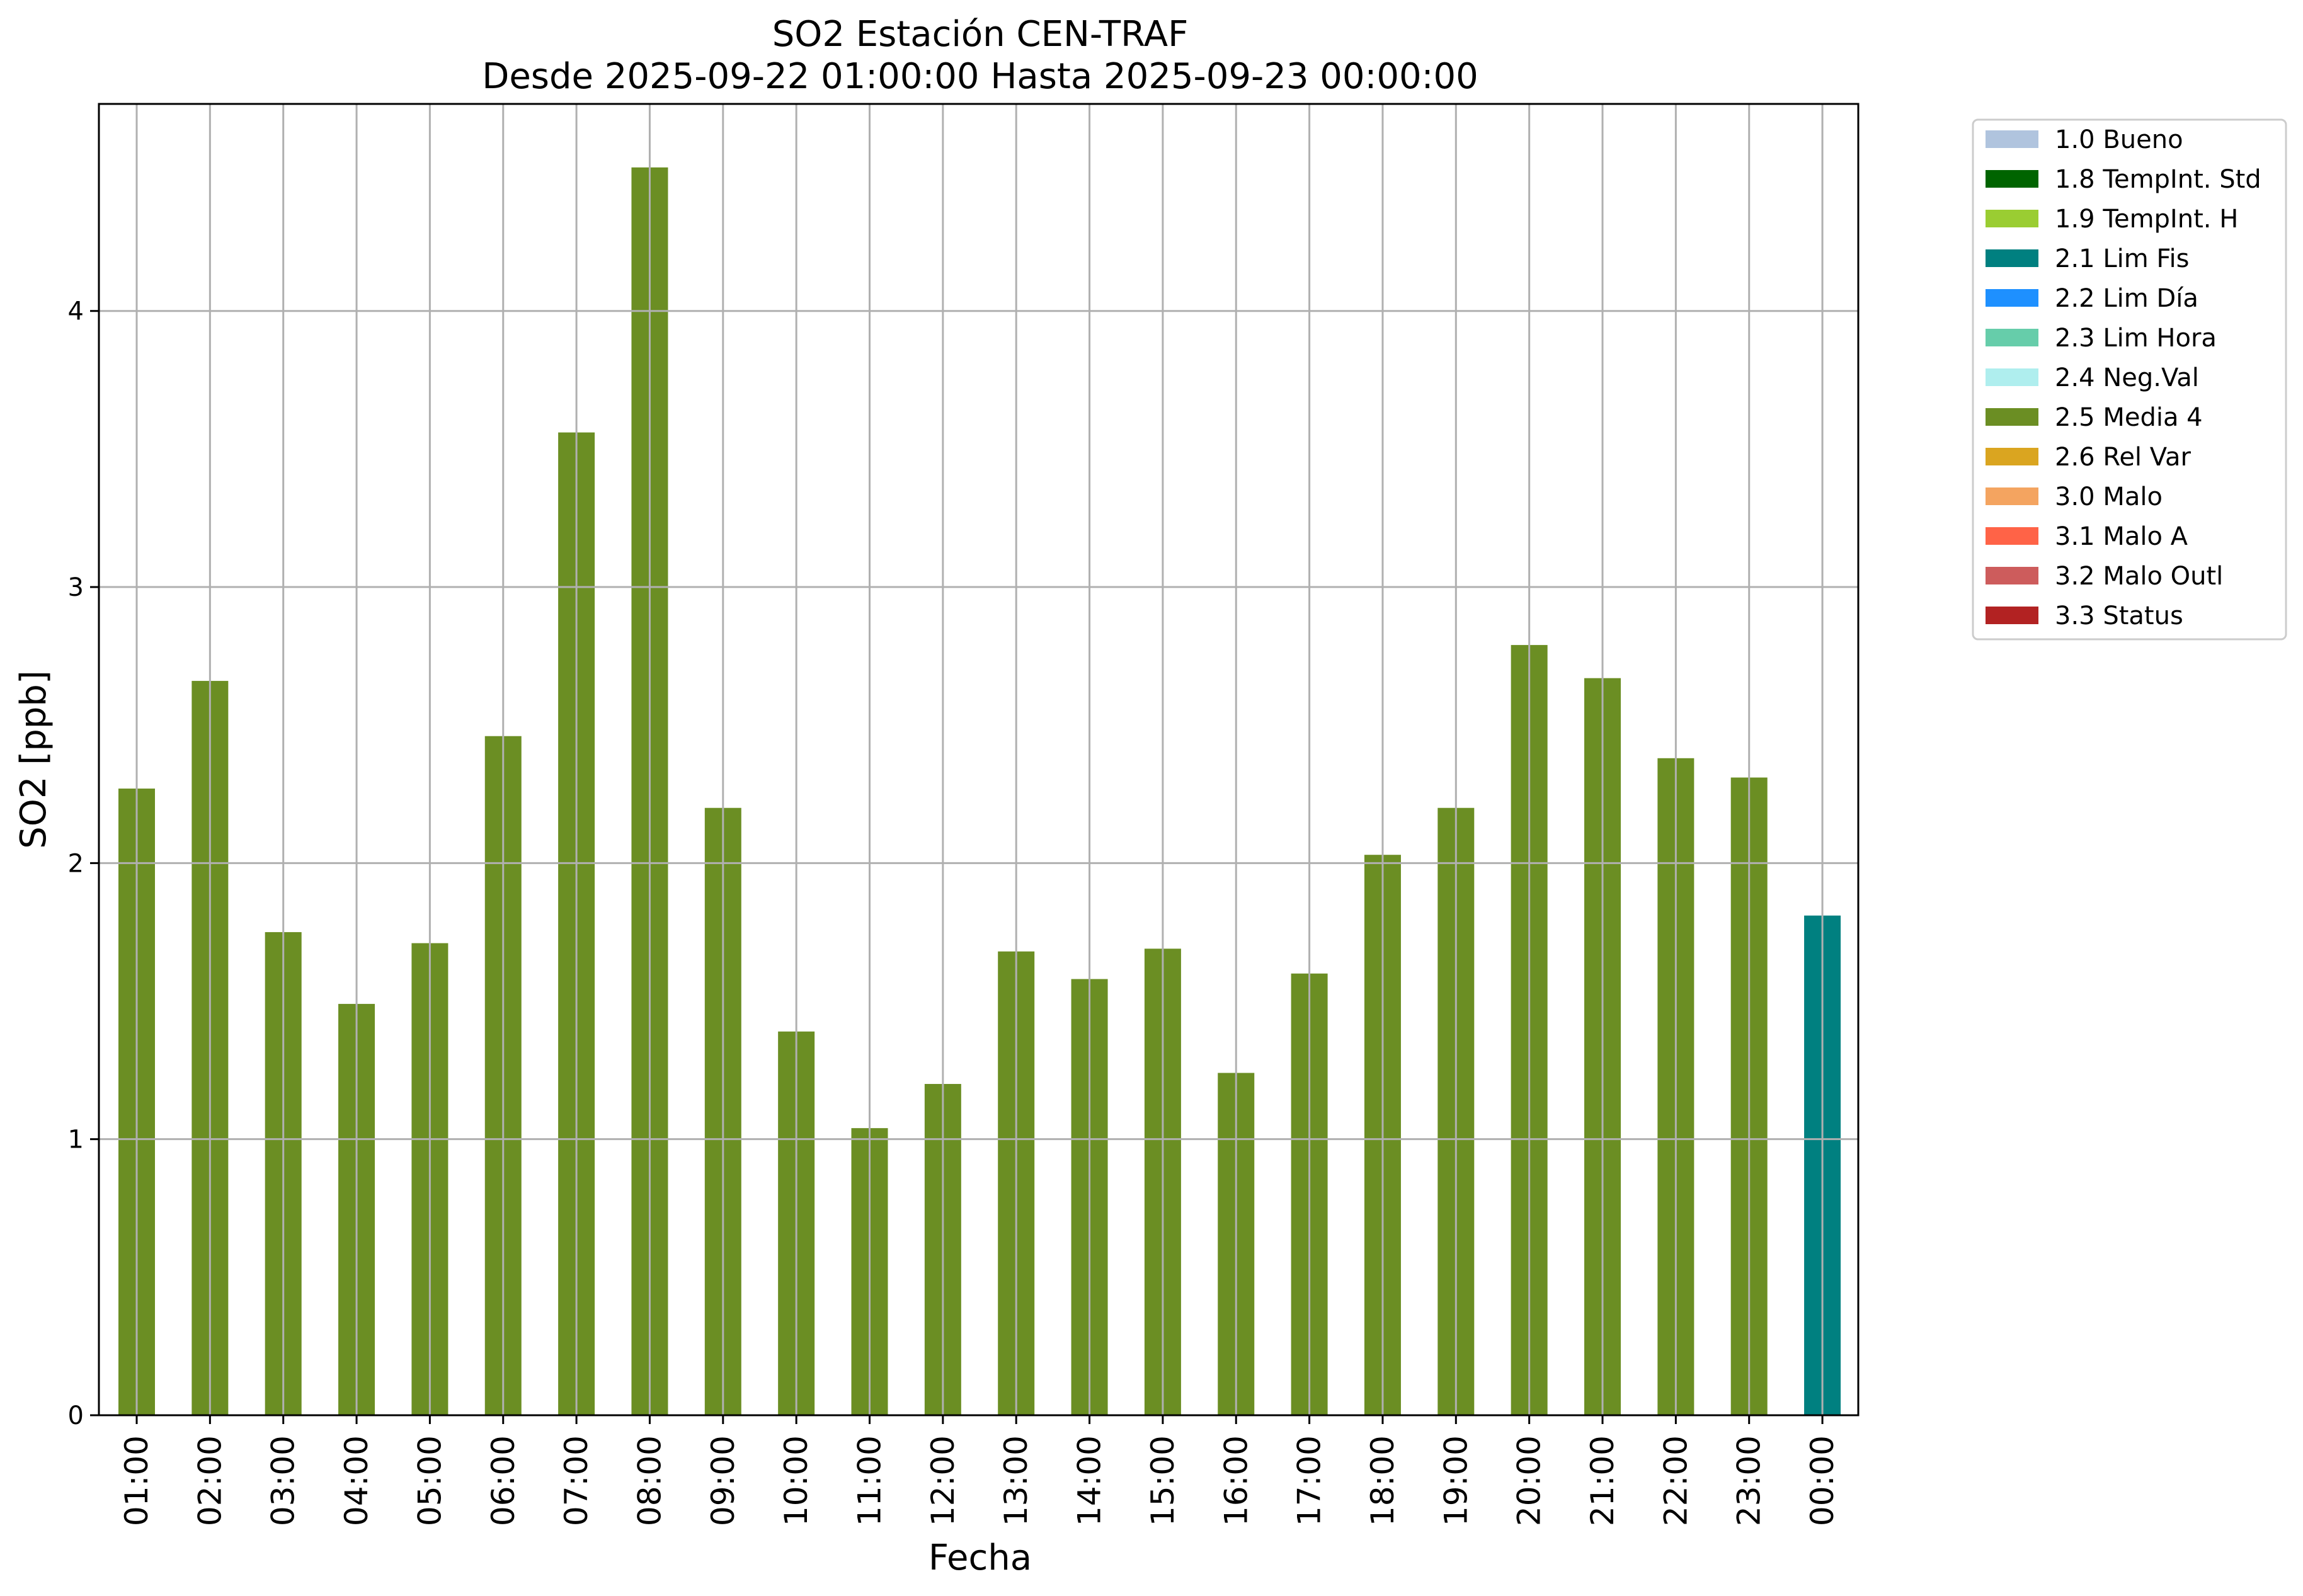 The width and height of the screenshot is (2303, 1596). I want to click on x-tick-label: 04:00, so click(356, 1480).